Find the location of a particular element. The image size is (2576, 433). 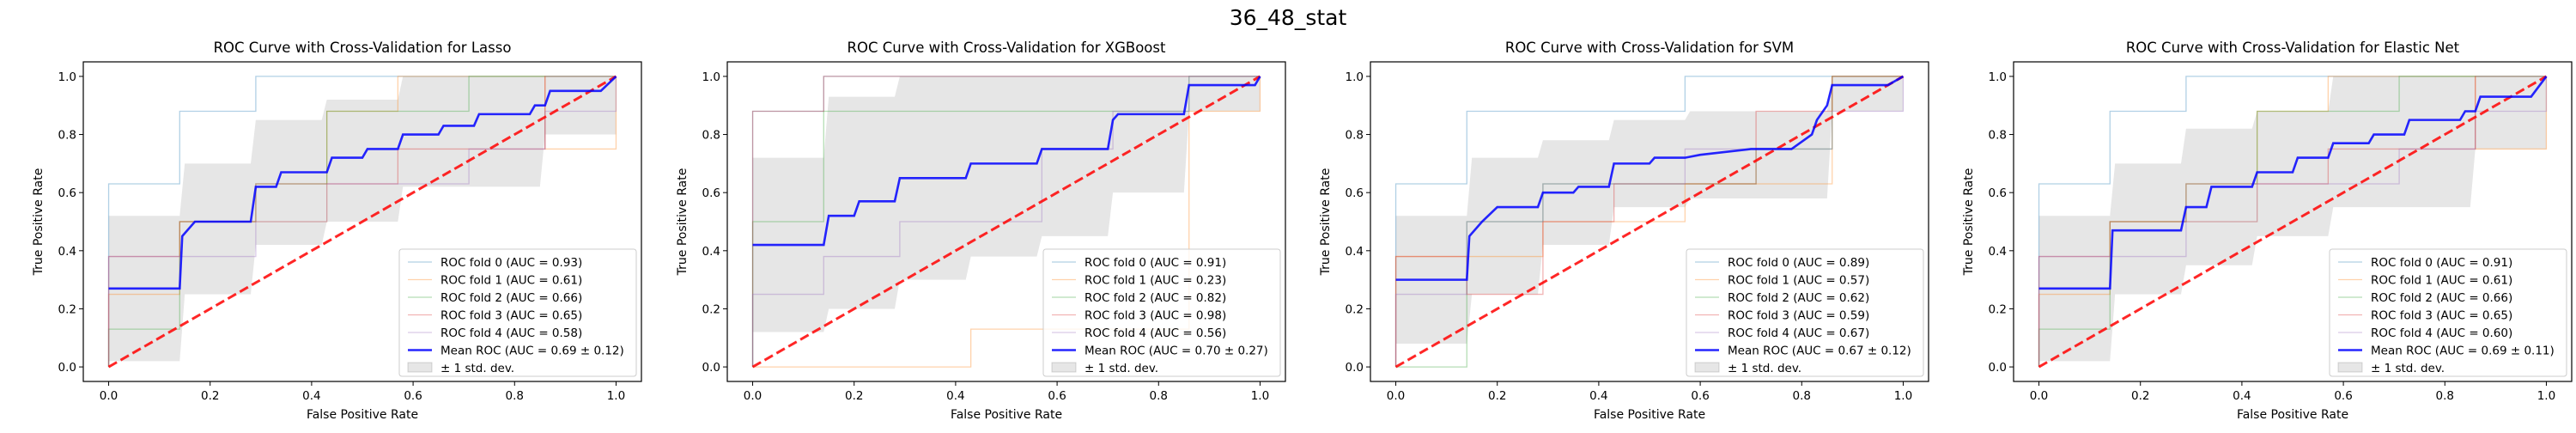

chart-2-legend-label-fold-2: ROC fold 2 (AUC = 0.62) is located at coordinates (1799, 298).